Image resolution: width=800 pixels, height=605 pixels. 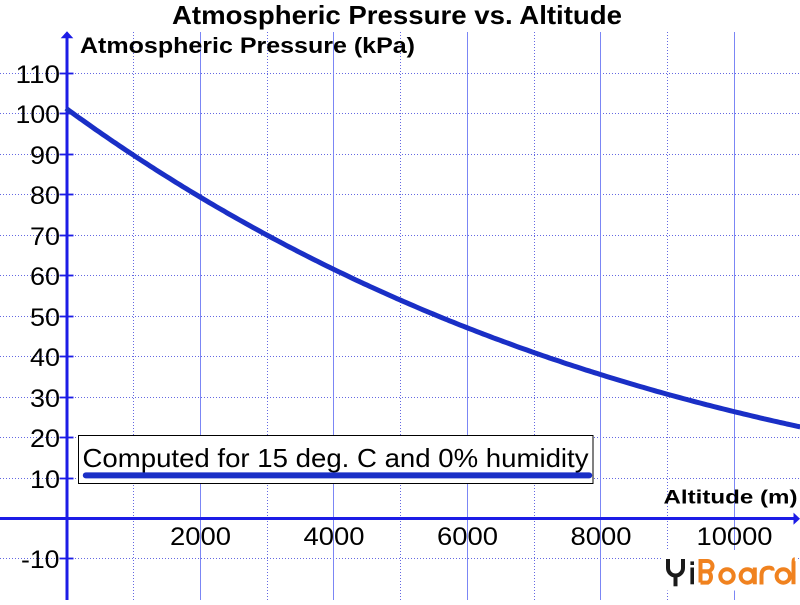 I want to click on svg-text: 20, so click(x=45, y=439).